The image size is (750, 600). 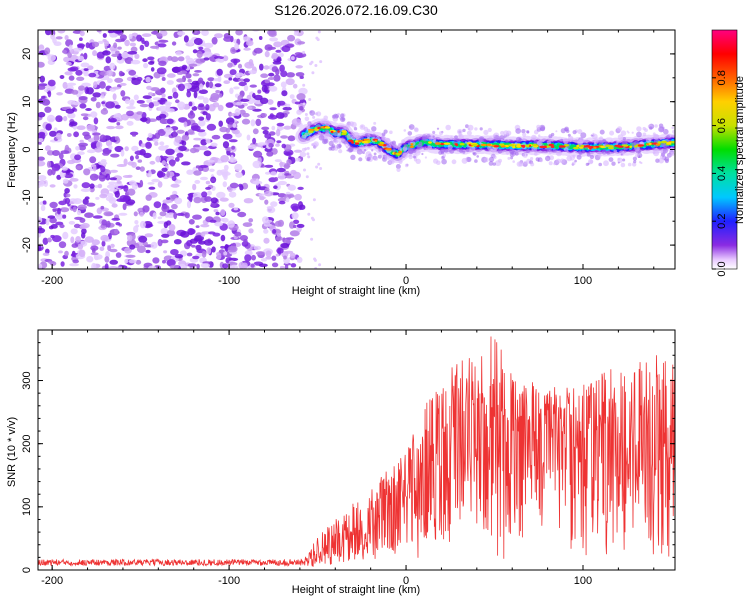 What do you see at coordinates (52, 281) in the screenshot?
I see `x-tick-label: -200` at bounding box center [52, 281].